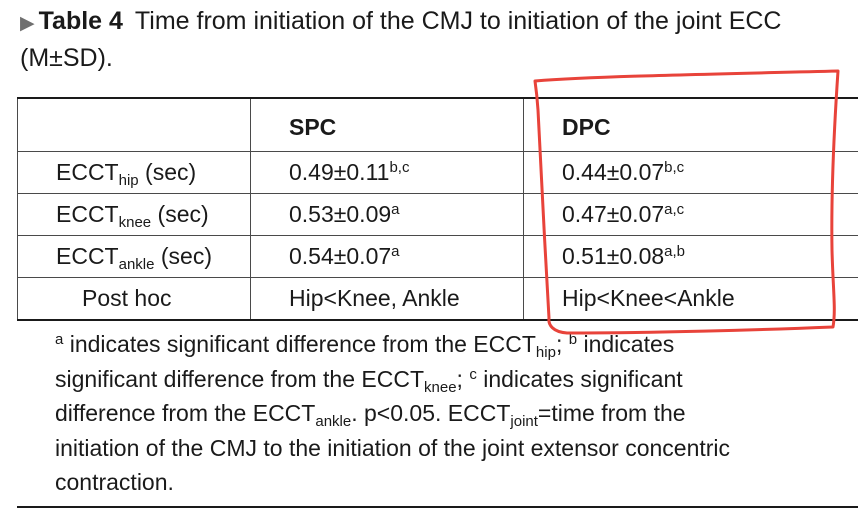 The height and width of the screenshot is (511, 858). I want to click on row-label-subscript: hip, so click(128, 180).